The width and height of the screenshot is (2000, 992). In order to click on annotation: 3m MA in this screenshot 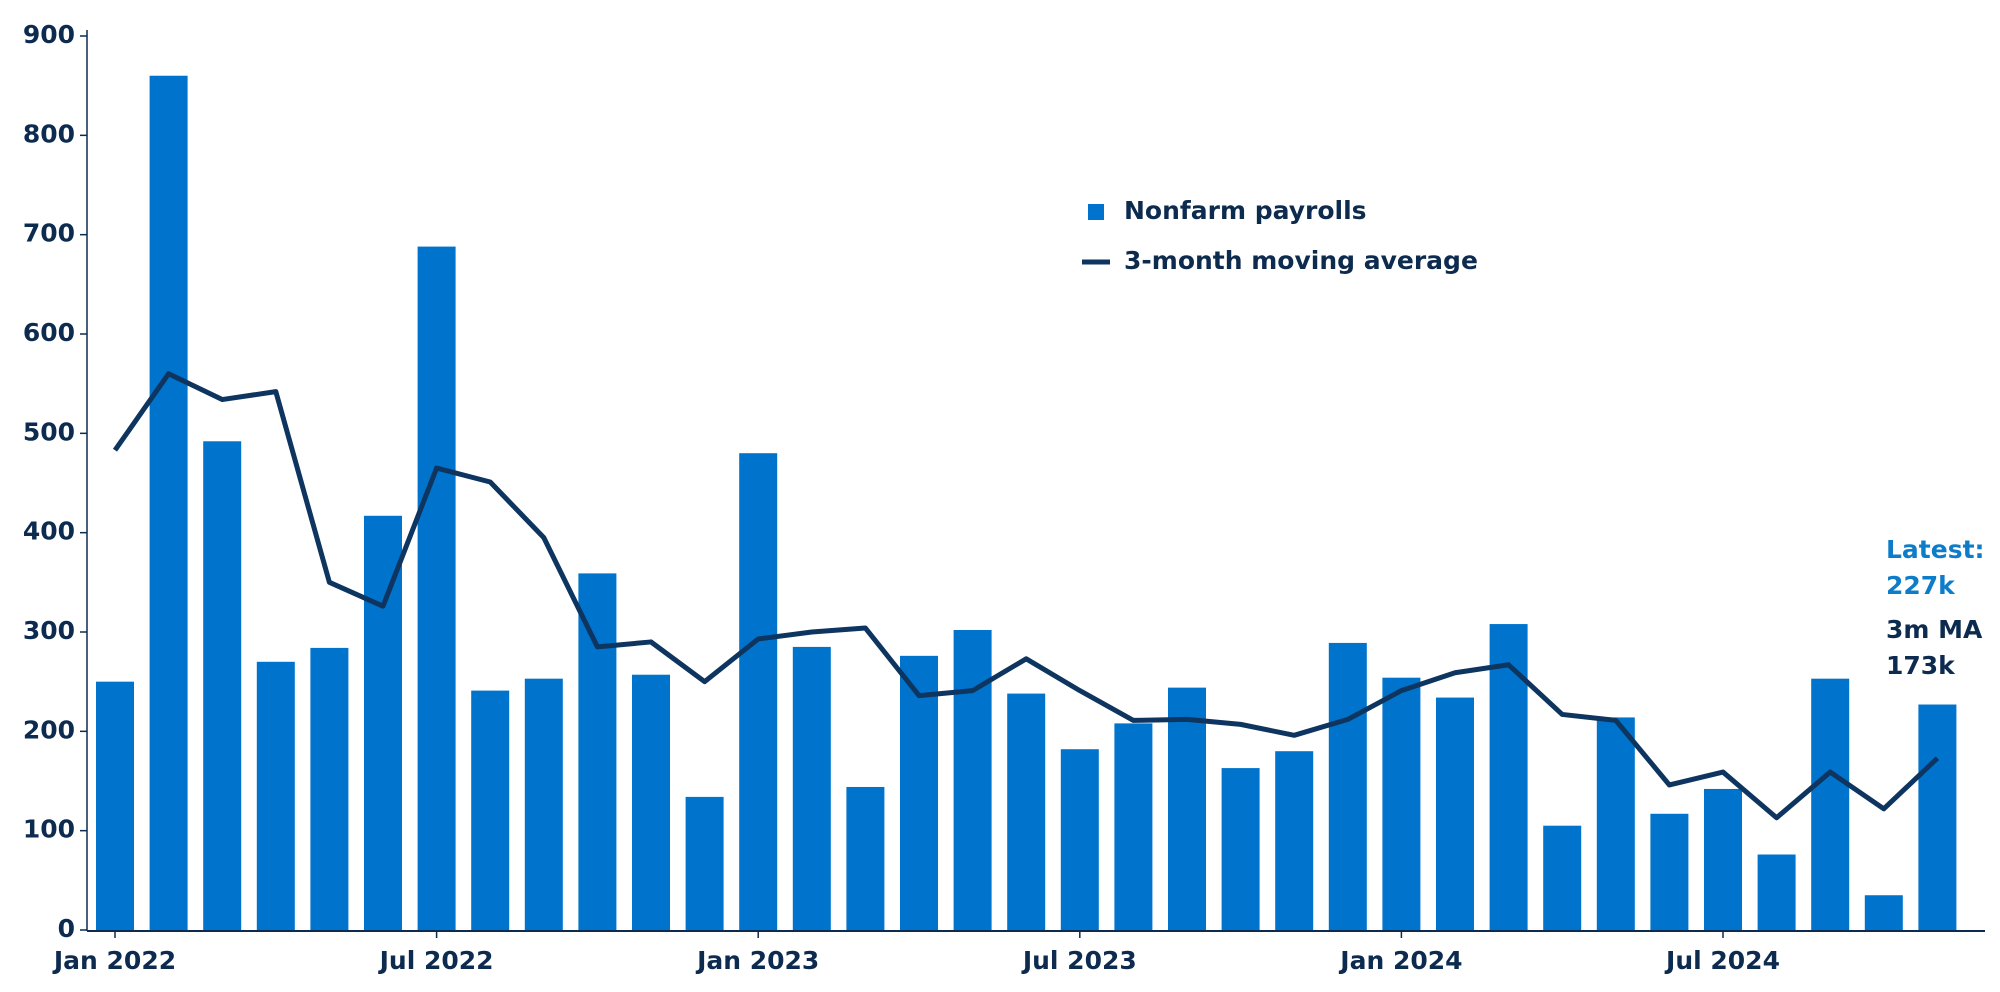, I will do `click(1934, 629)`.